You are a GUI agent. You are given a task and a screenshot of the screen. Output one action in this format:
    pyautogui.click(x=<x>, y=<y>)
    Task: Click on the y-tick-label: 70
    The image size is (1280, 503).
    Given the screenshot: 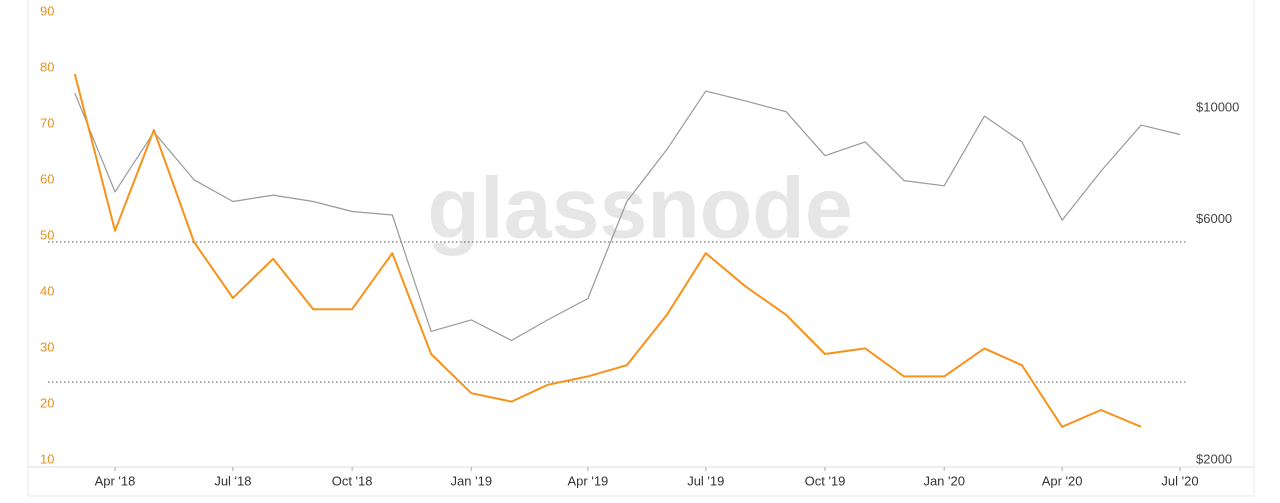 What is the action you would take?
    pyautogui.click(x=47, y=122)
    